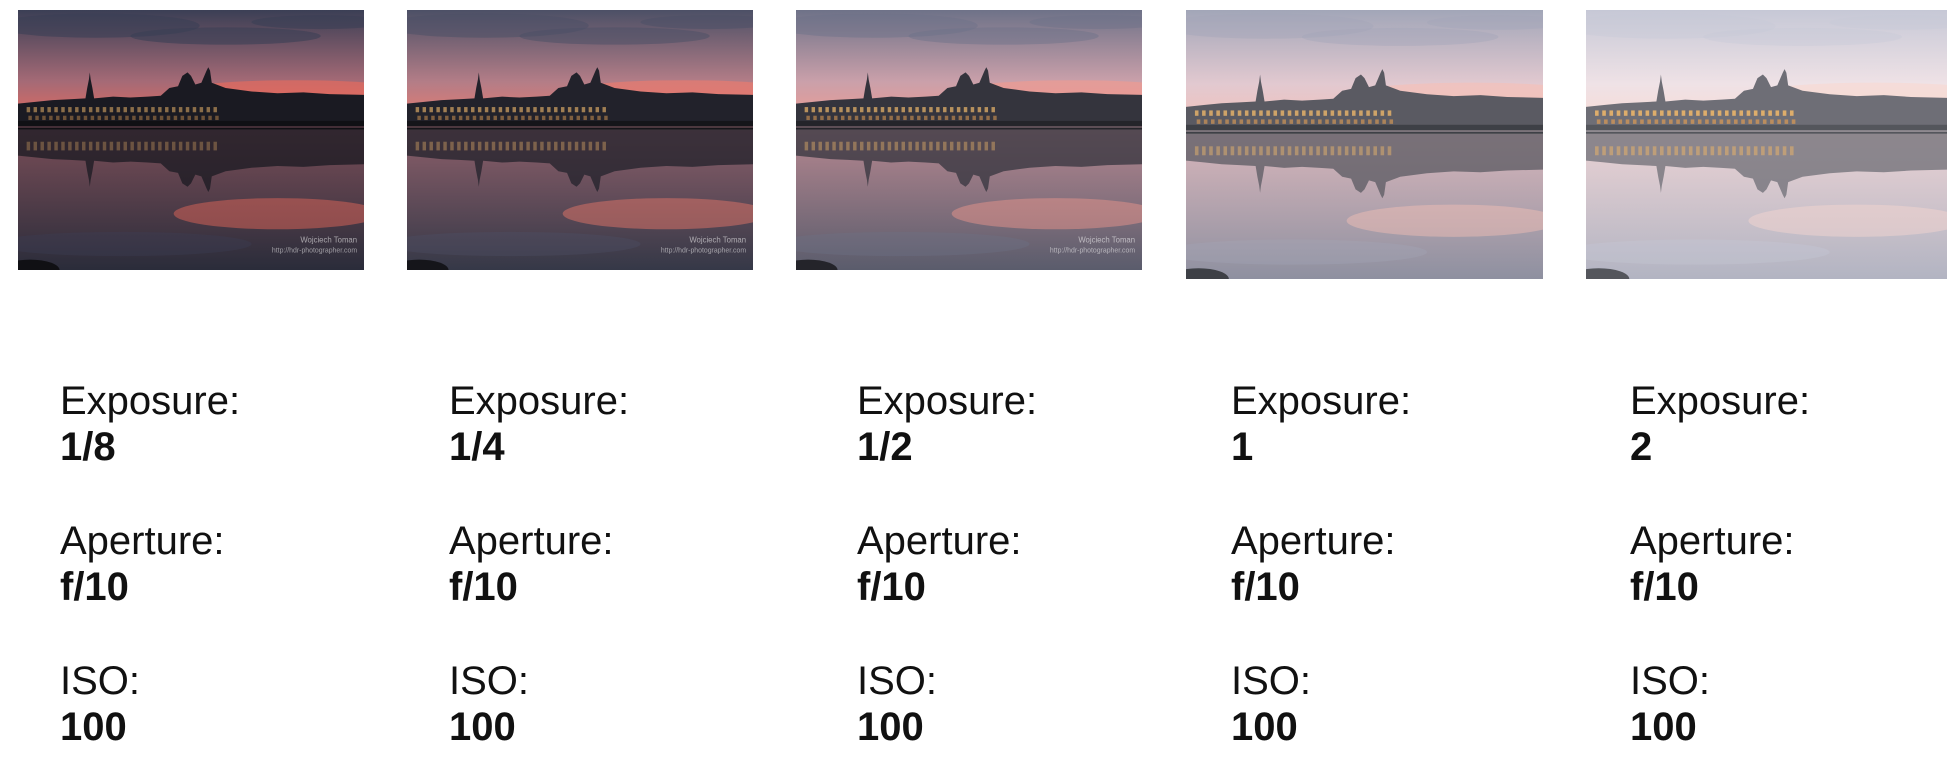 The width and height of the screenshot is (1956, 762). I want to click on exposure-setting: Exposure: 1/4, so click(614, 424).